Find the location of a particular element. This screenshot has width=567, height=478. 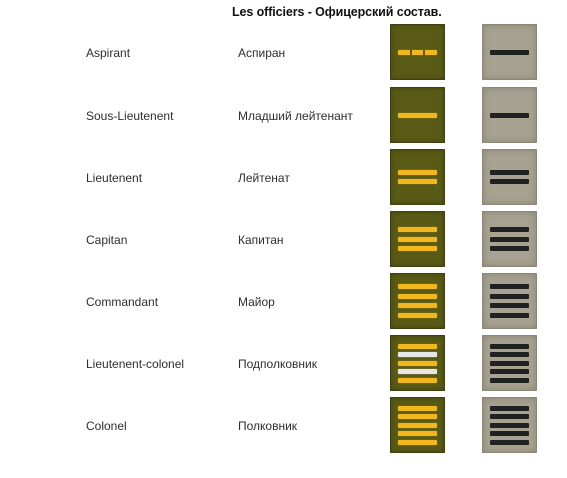

page-footer-space is located at coordinates (283, 467).